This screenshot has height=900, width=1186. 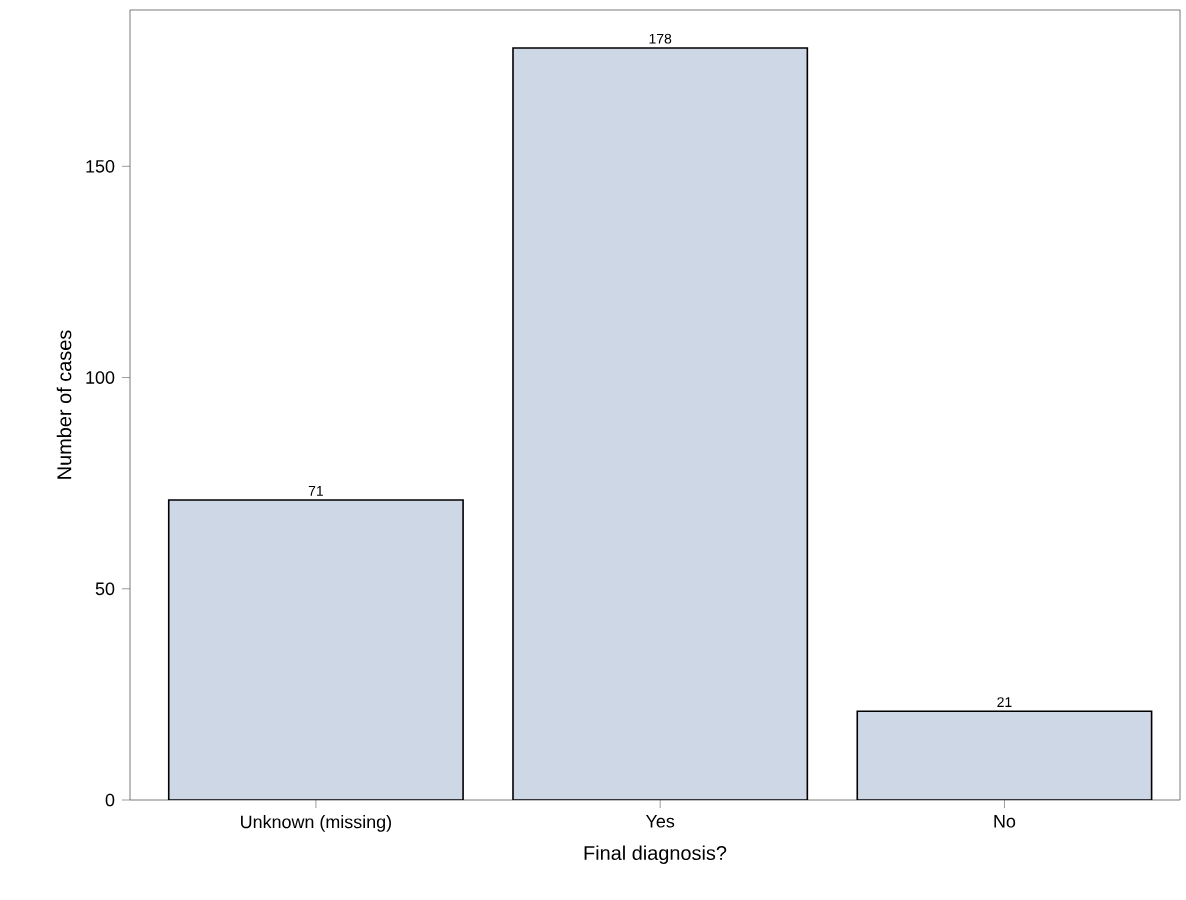 I want to click on y-tick-label: 0, so click(x=110, y=800).